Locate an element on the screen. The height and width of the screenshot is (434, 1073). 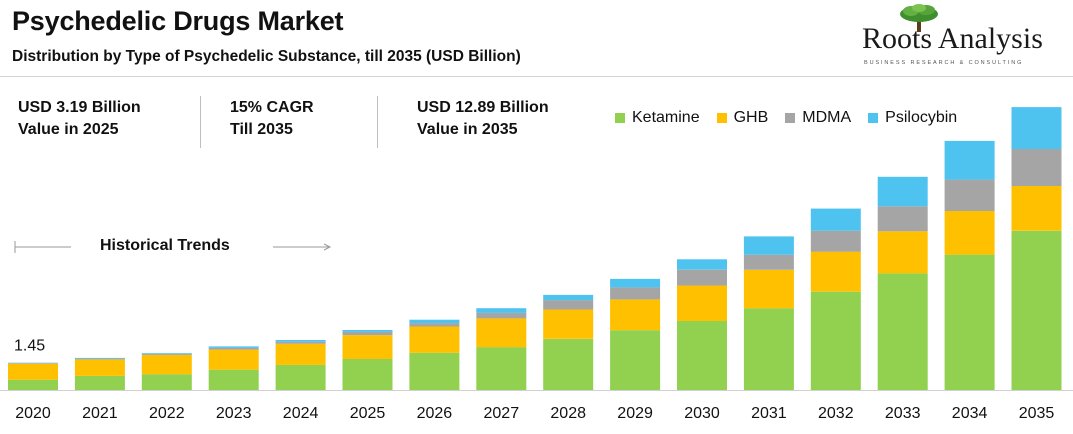
x-tick-label-2026: 2026 is located at coordinates (435, 413).